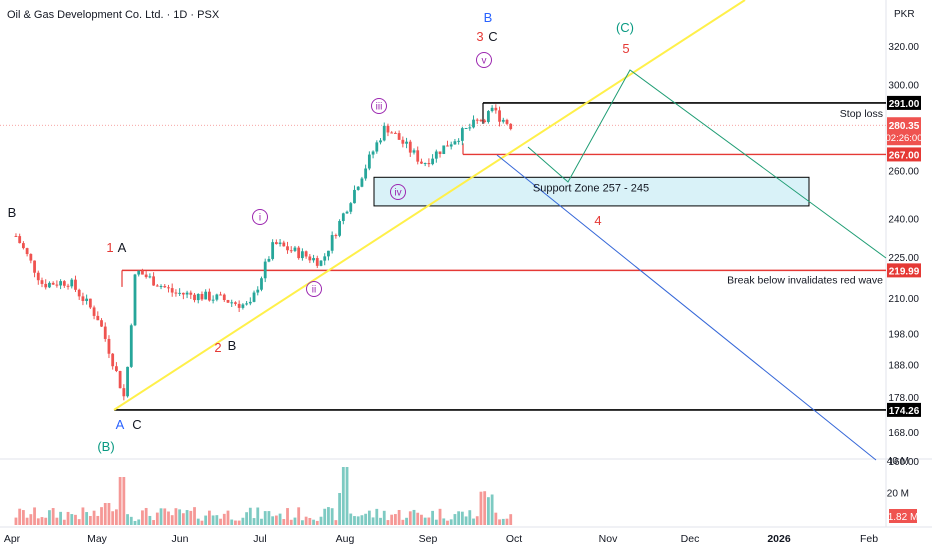  What do you see at coordinates (260, 217) in the screenshot?
I see `wave-label-circle-i-ring` at bounding box center [260, 217].